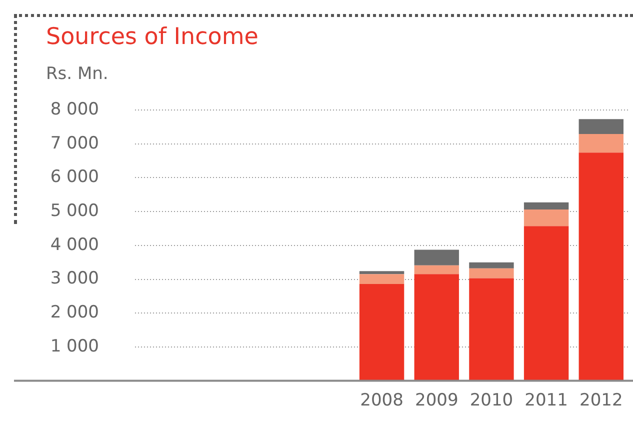 Image resolution: width=633 pixels, height=427 pixels. I want to click on y-tick-label: 3 000, so click(74, 278).